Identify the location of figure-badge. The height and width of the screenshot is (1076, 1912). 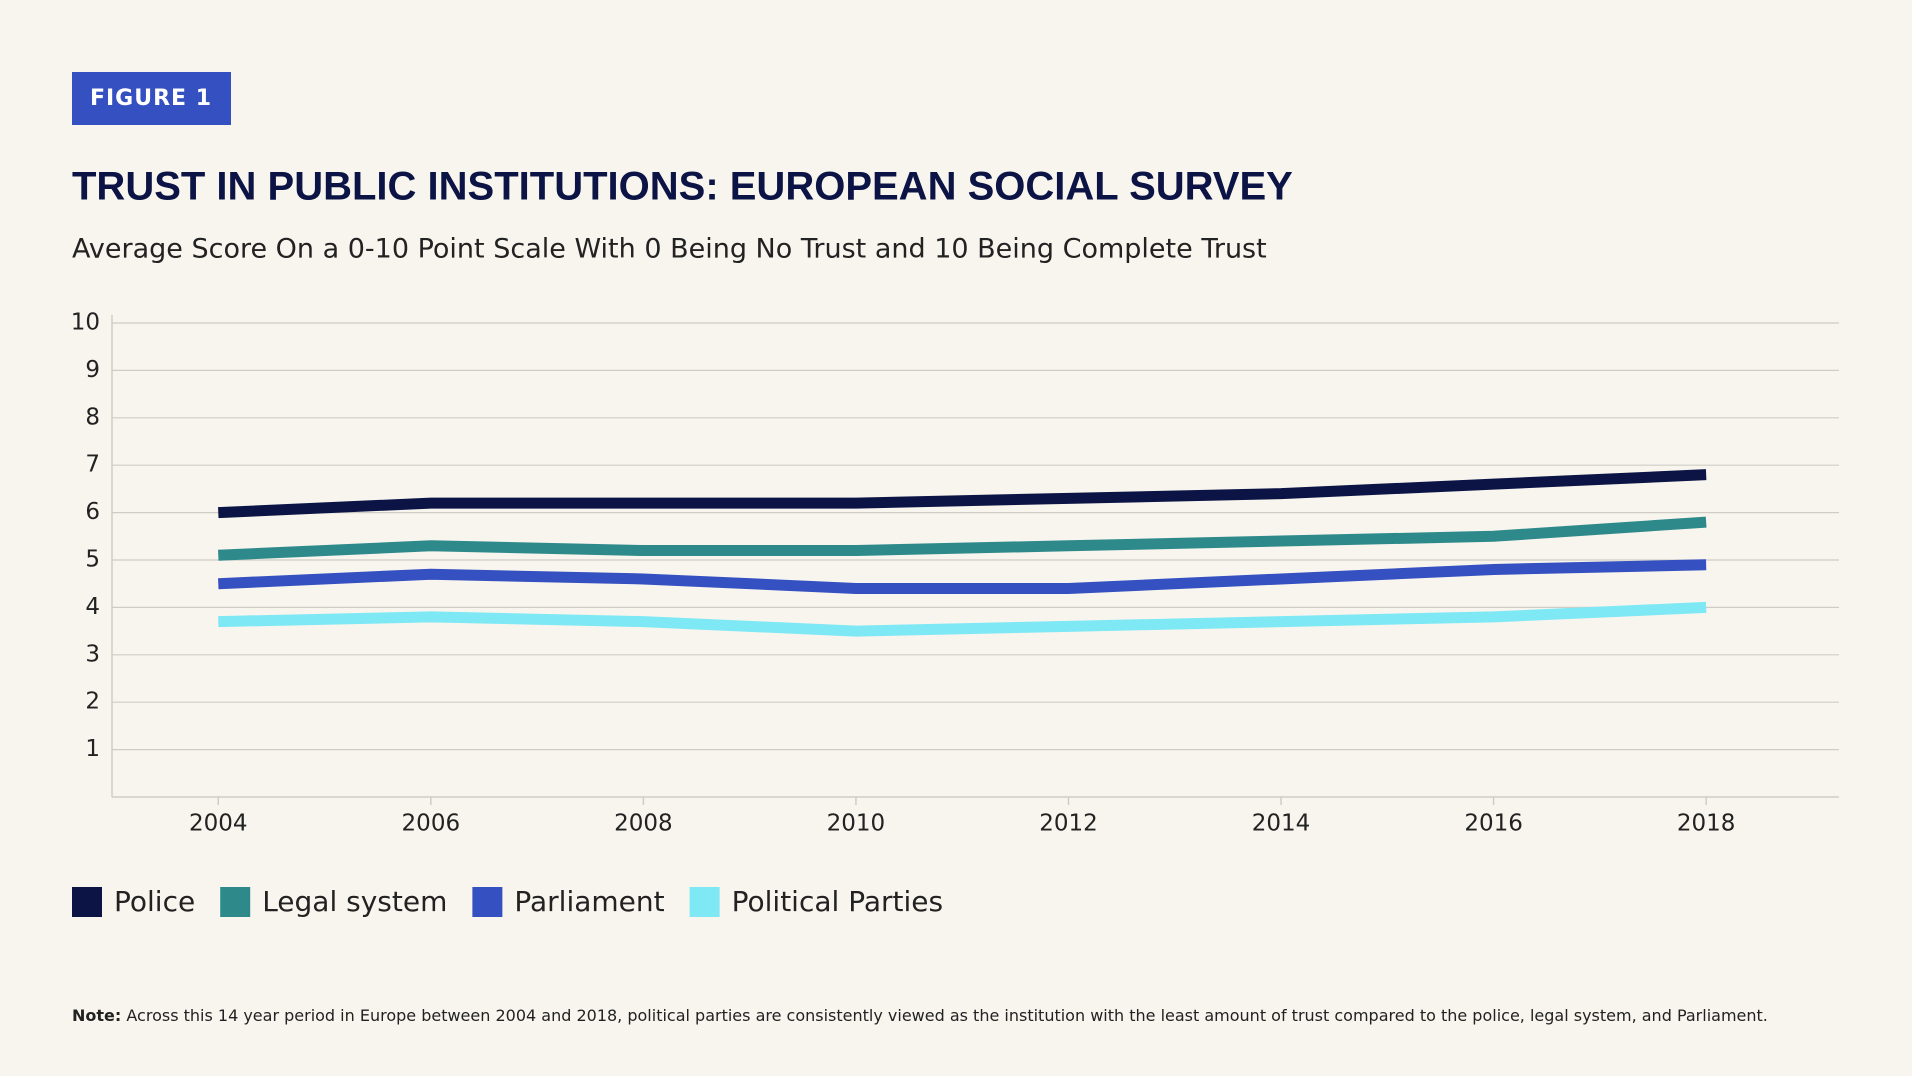
(151, 98).